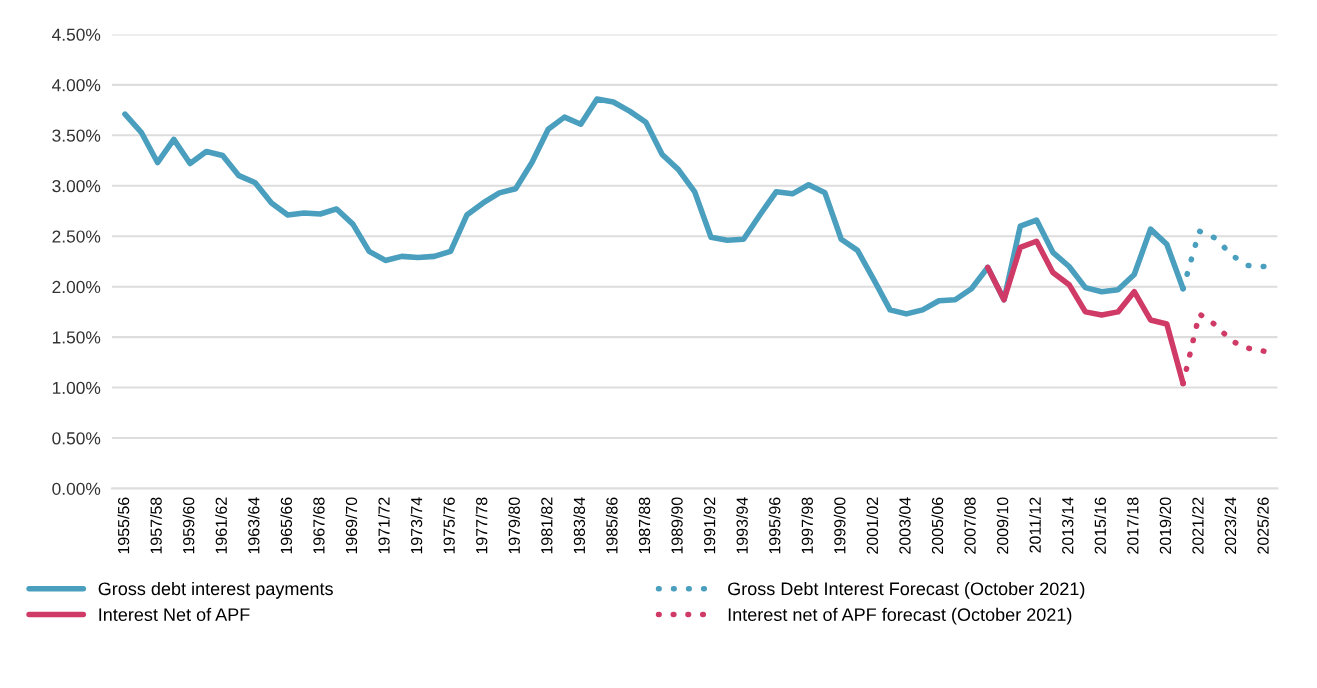 The height and width of the screenshot is (688, 1317). Describe the element at coordinates (1165, 525) in the screenshot. I see `x-tick-label: 2019/20` at that location.